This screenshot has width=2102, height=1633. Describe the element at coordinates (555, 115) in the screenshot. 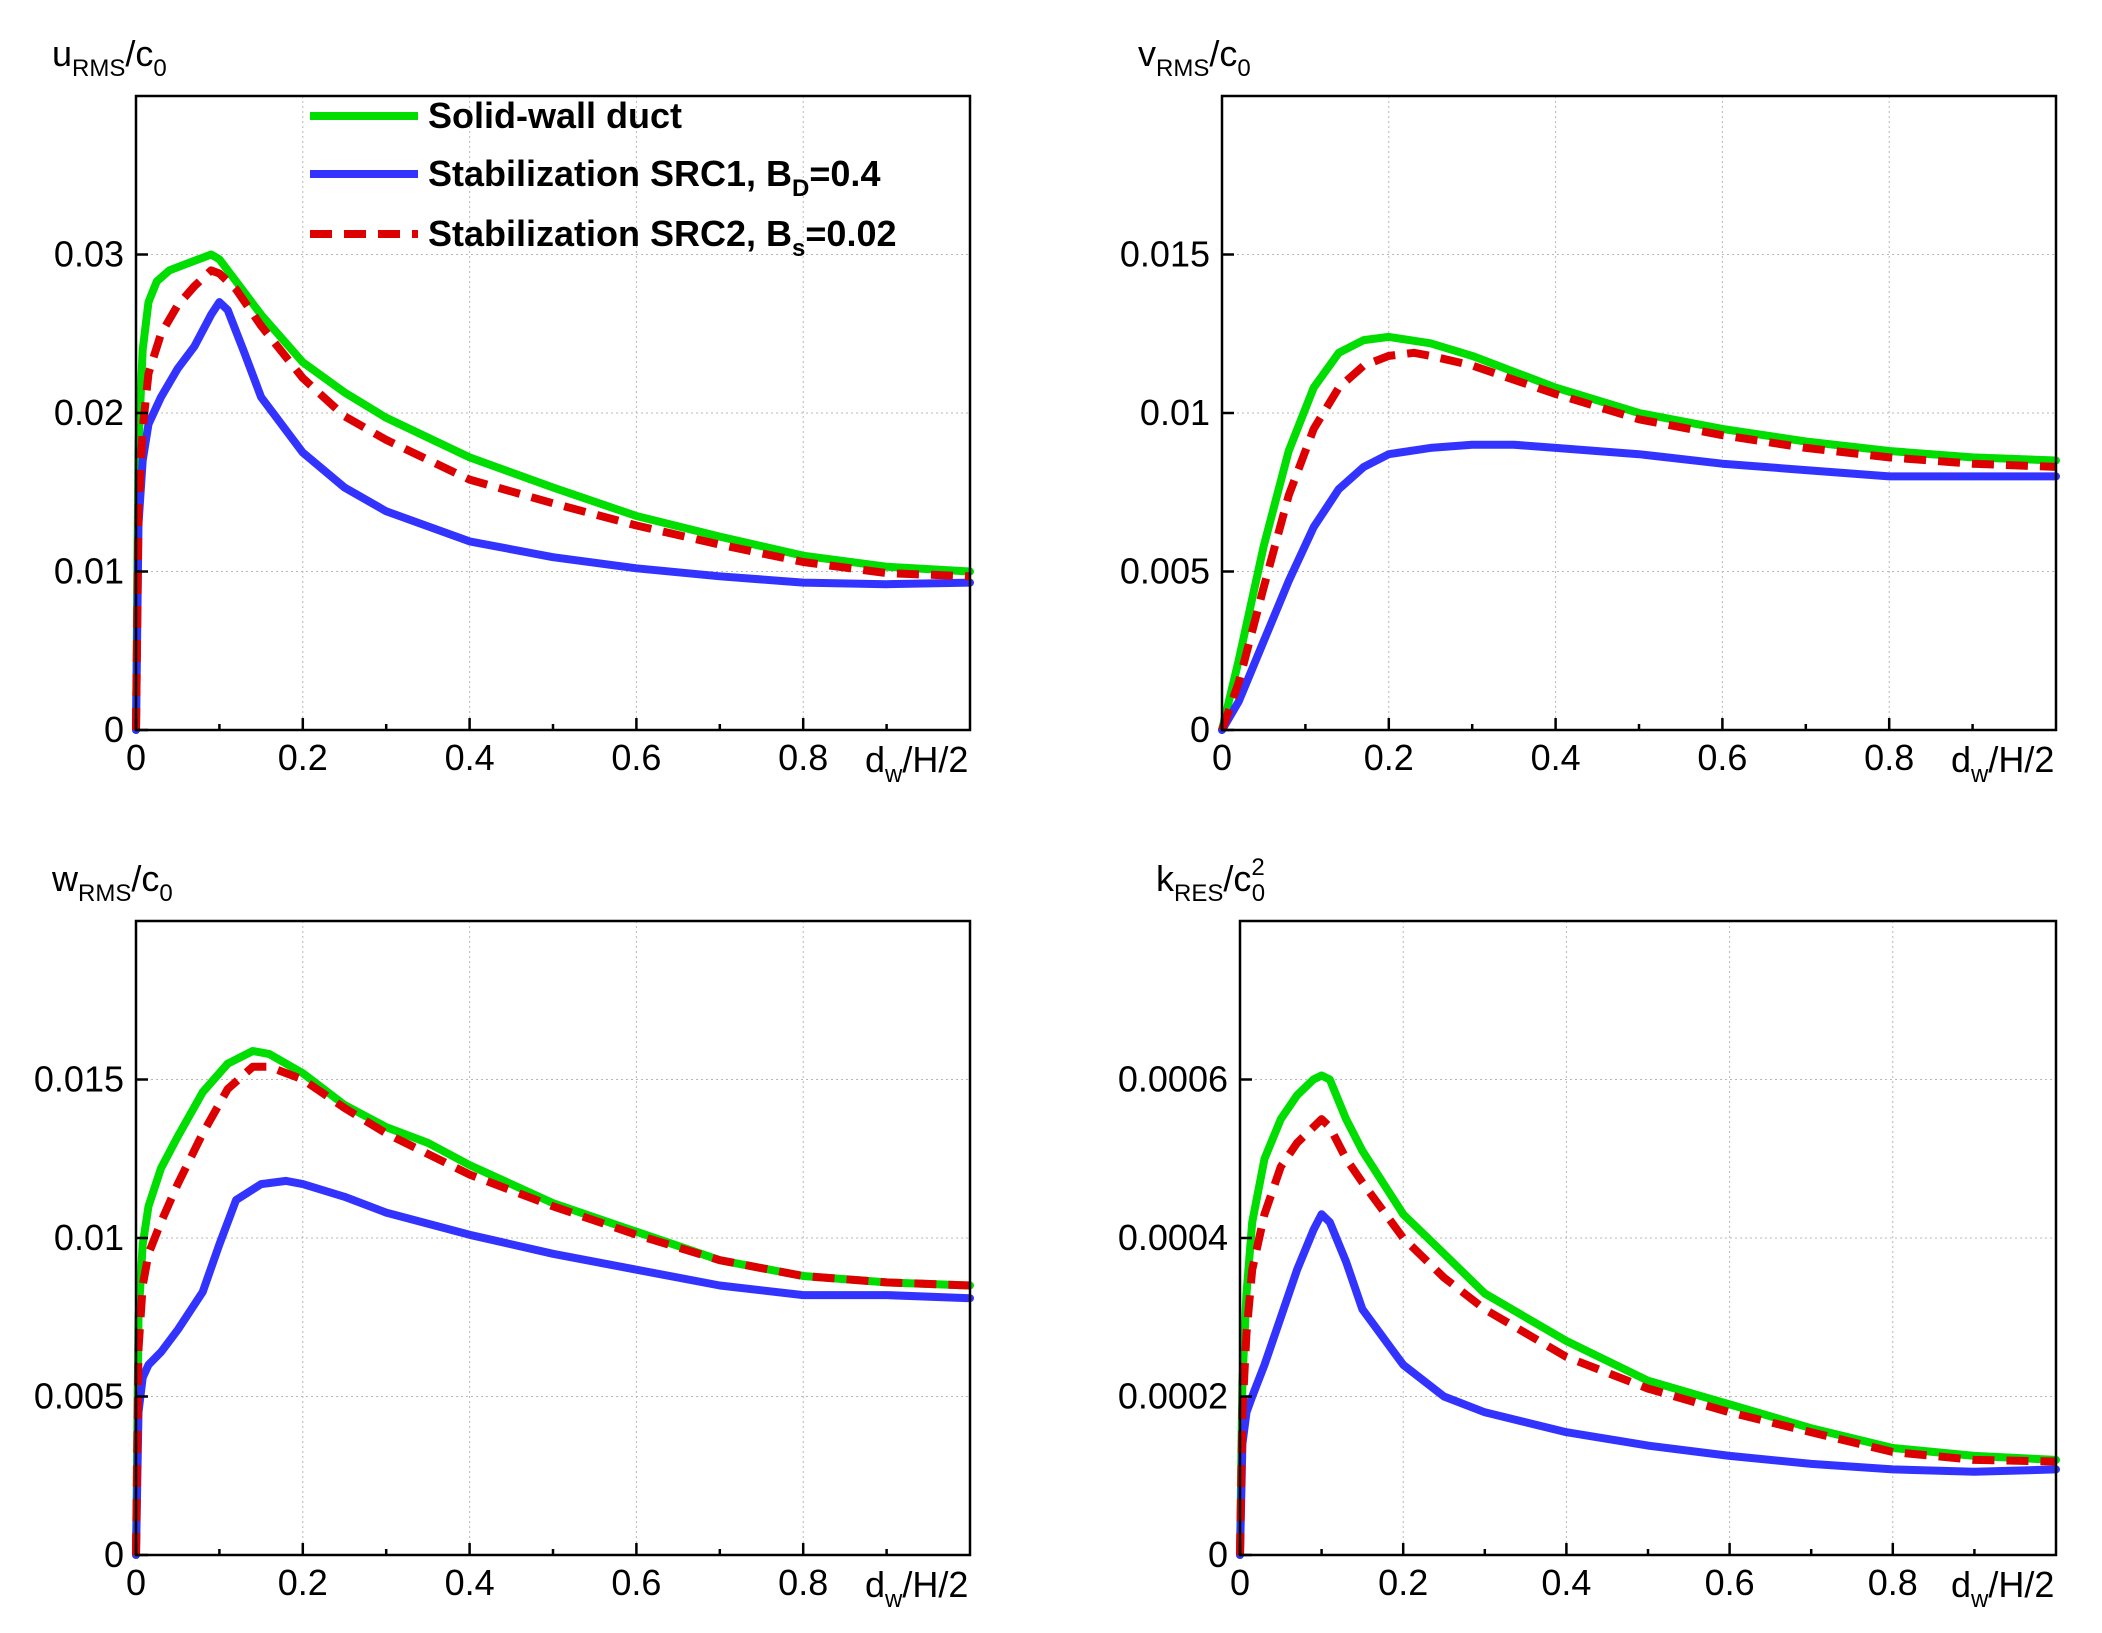

I see `legend-label: Solid-wall duct` at that location.